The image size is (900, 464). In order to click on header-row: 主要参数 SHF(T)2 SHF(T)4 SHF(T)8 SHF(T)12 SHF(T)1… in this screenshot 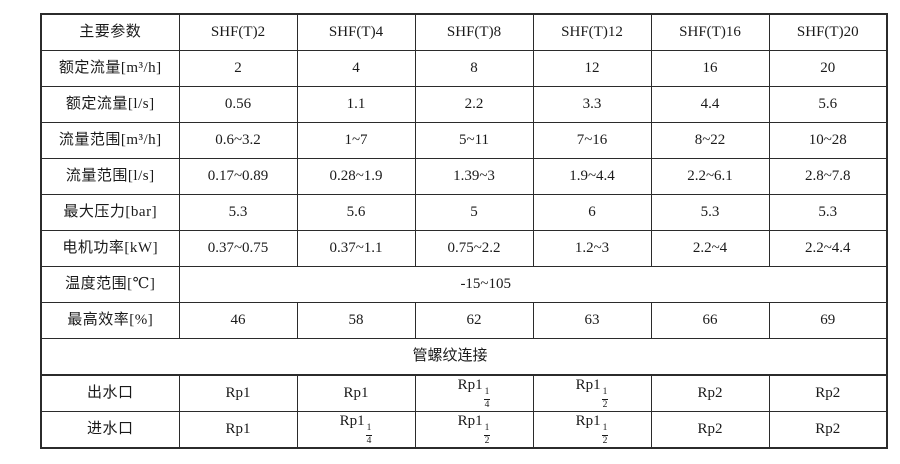, I will do `click(464, 32)`.